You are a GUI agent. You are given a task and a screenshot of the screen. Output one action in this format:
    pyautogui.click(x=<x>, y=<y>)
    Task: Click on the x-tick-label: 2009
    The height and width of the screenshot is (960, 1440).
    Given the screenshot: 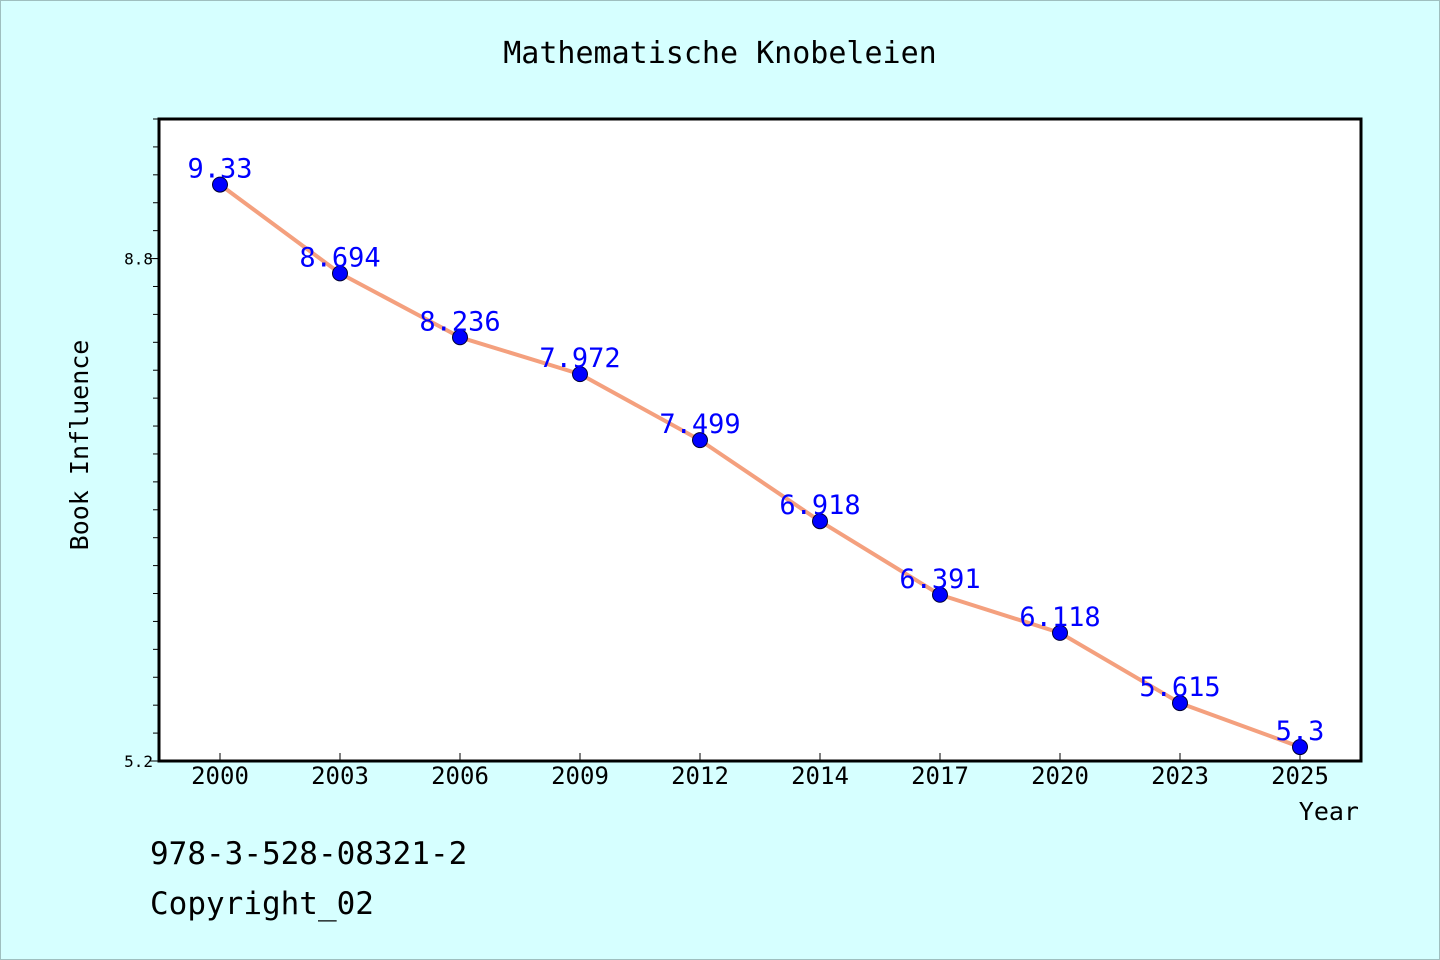 What is the action you would take?
    pyautogui.click(x=580, y=776)
    